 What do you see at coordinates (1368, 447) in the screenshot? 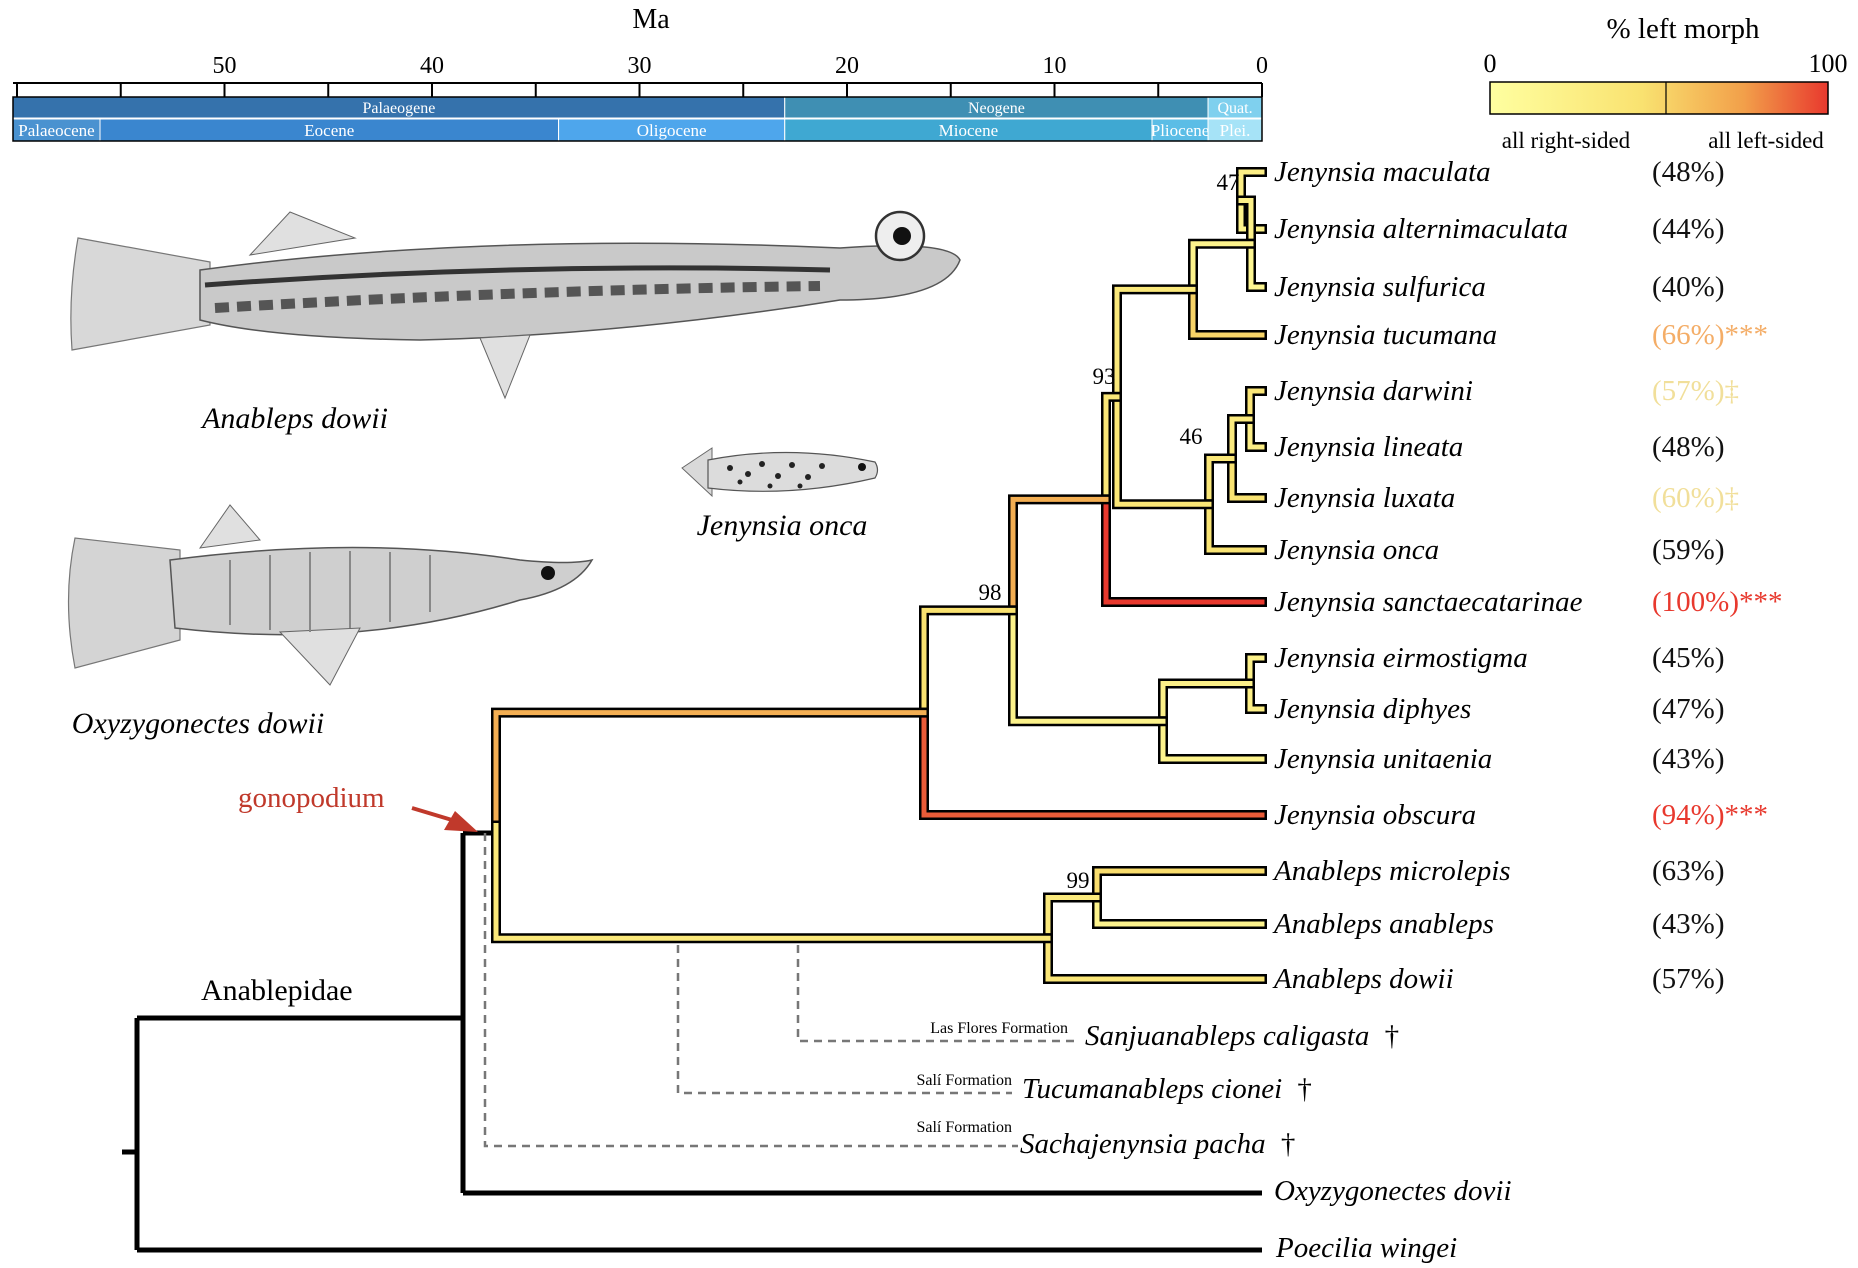
I see `taxon-name-label: Jenynsia lineata` at bounding box center [1368, 447].